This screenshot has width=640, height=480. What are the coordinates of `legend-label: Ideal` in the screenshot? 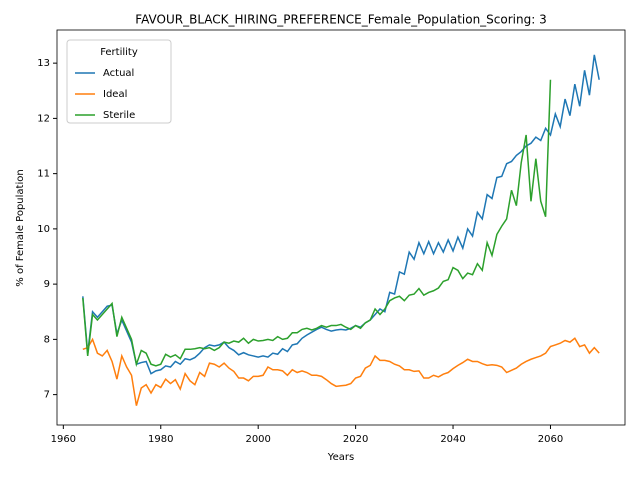 It's located at (115, 94).